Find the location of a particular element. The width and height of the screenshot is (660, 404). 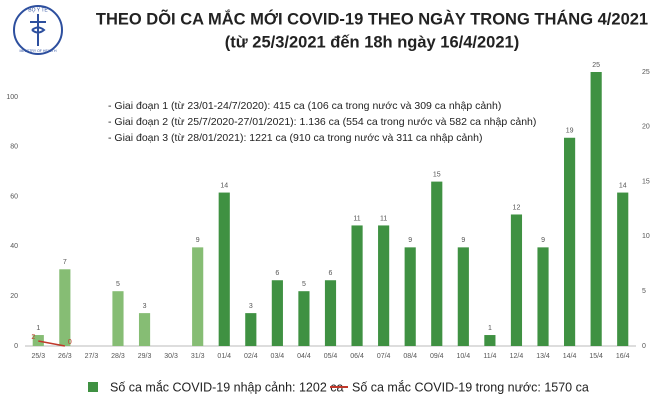

y2-tick-label: 25 is located at coordinates (646, 72).